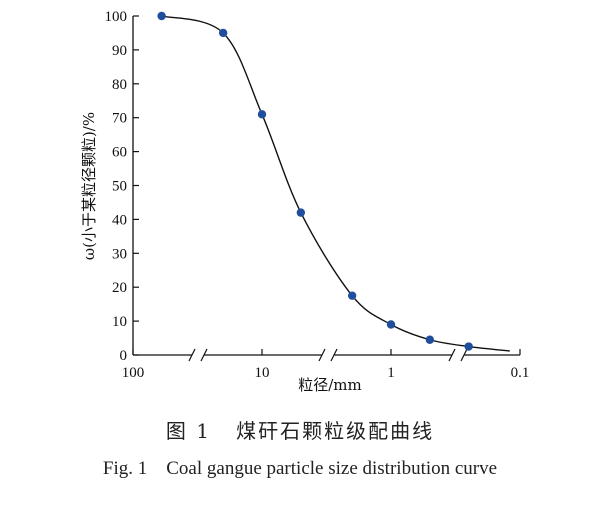  Describe the element at coordinates (119, 153) in the screenshot. I see `y-tick-label: 60` at that location.